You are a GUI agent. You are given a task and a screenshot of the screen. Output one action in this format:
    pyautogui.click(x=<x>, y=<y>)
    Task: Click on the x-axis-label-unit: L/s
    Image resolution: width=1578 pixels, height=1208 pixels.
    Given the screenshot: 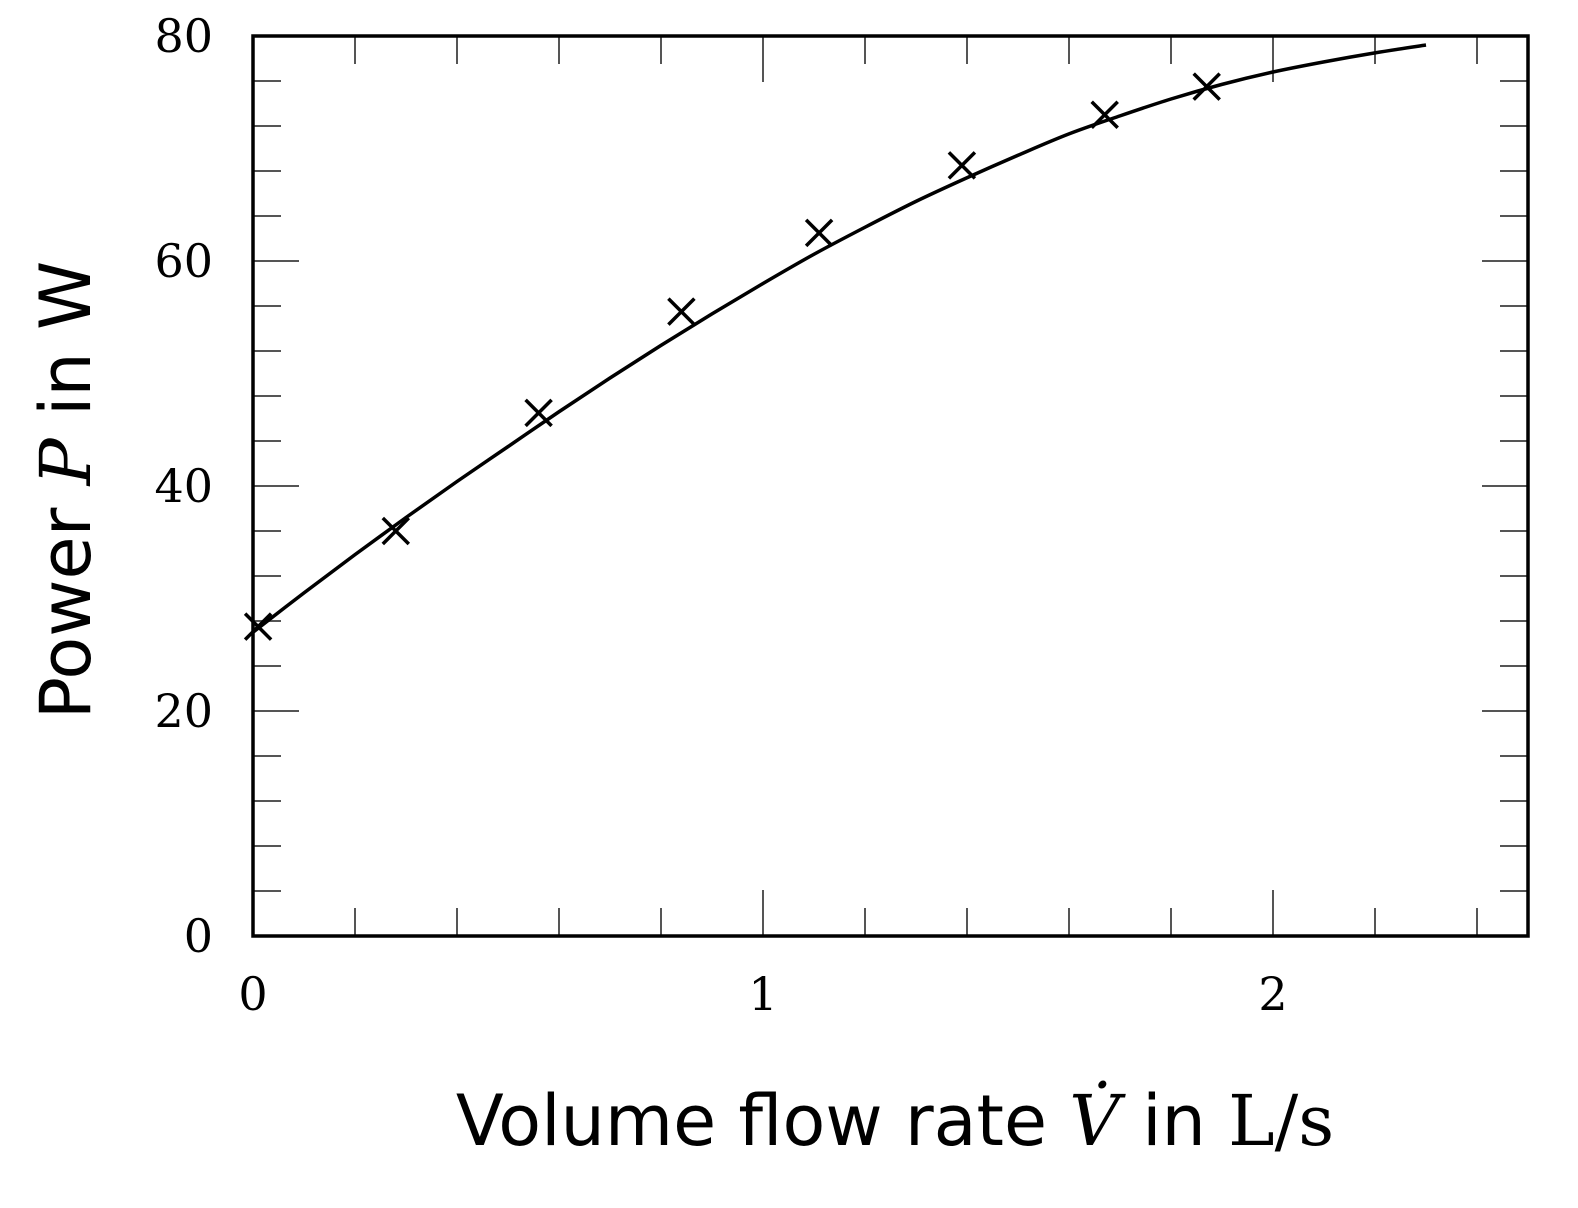 What is the action you would take?
    pyautogui.click(x=1281, y=1121)
    